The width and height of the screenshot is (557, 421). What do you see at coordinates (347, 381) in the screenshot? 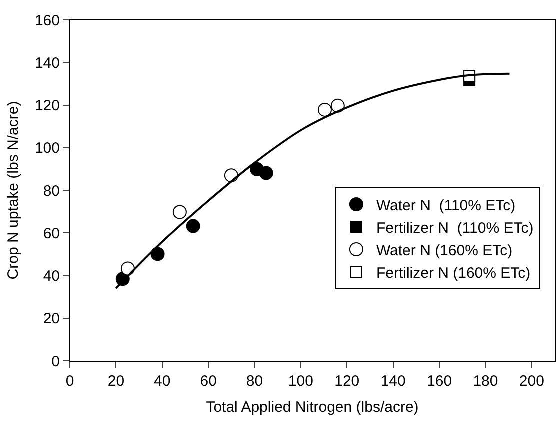
I see `x-tick-label: 120` at bounding box center [347, 381].